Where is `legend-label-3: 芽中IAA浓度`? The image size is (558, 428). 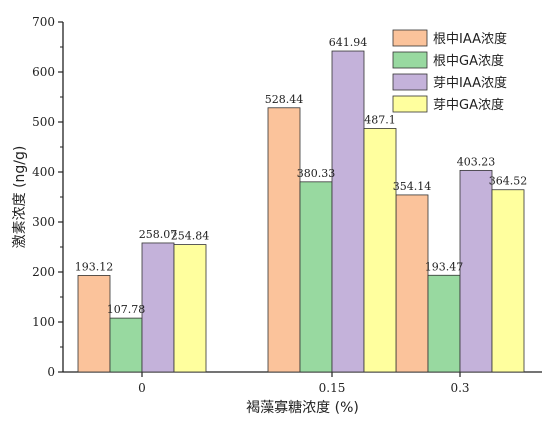 legend-label-3: 芽中IAA浓度 is located at coordinates (470, 83).